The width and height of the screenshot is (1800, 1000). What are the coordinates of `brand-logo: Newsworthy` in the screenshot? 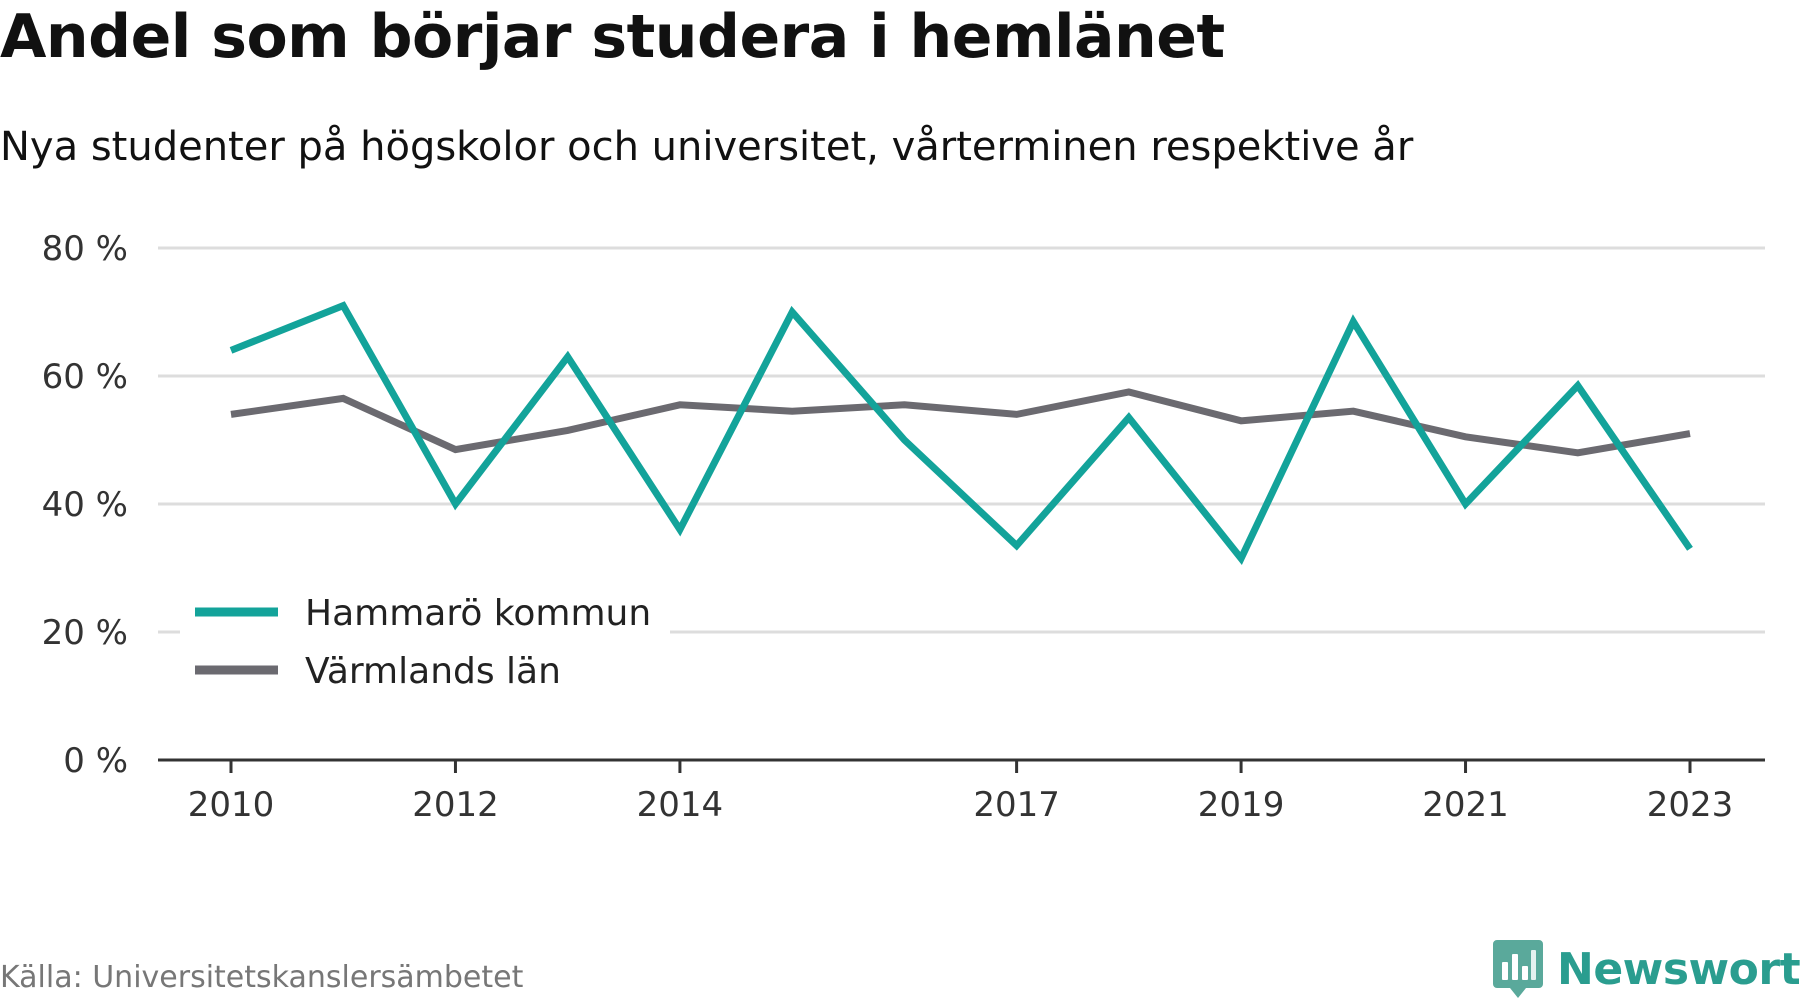 It's located at (1646, 969).